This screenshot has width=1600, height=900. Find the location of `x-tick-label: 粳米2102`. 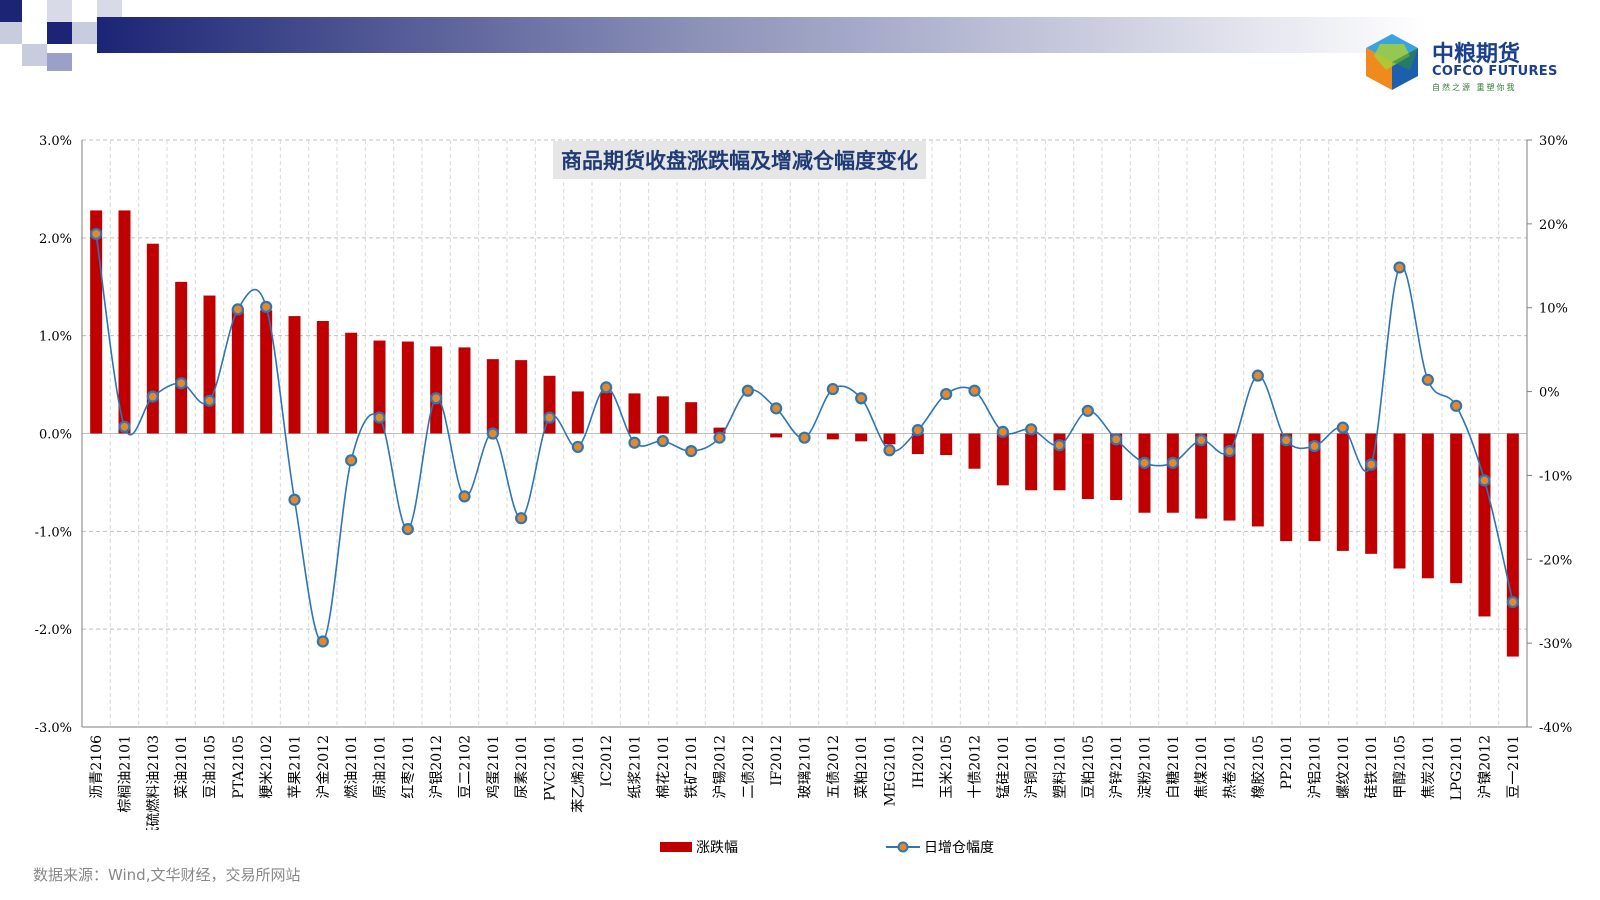

x-tick-label: 粳米2102 is located at coordinates (267, 767).